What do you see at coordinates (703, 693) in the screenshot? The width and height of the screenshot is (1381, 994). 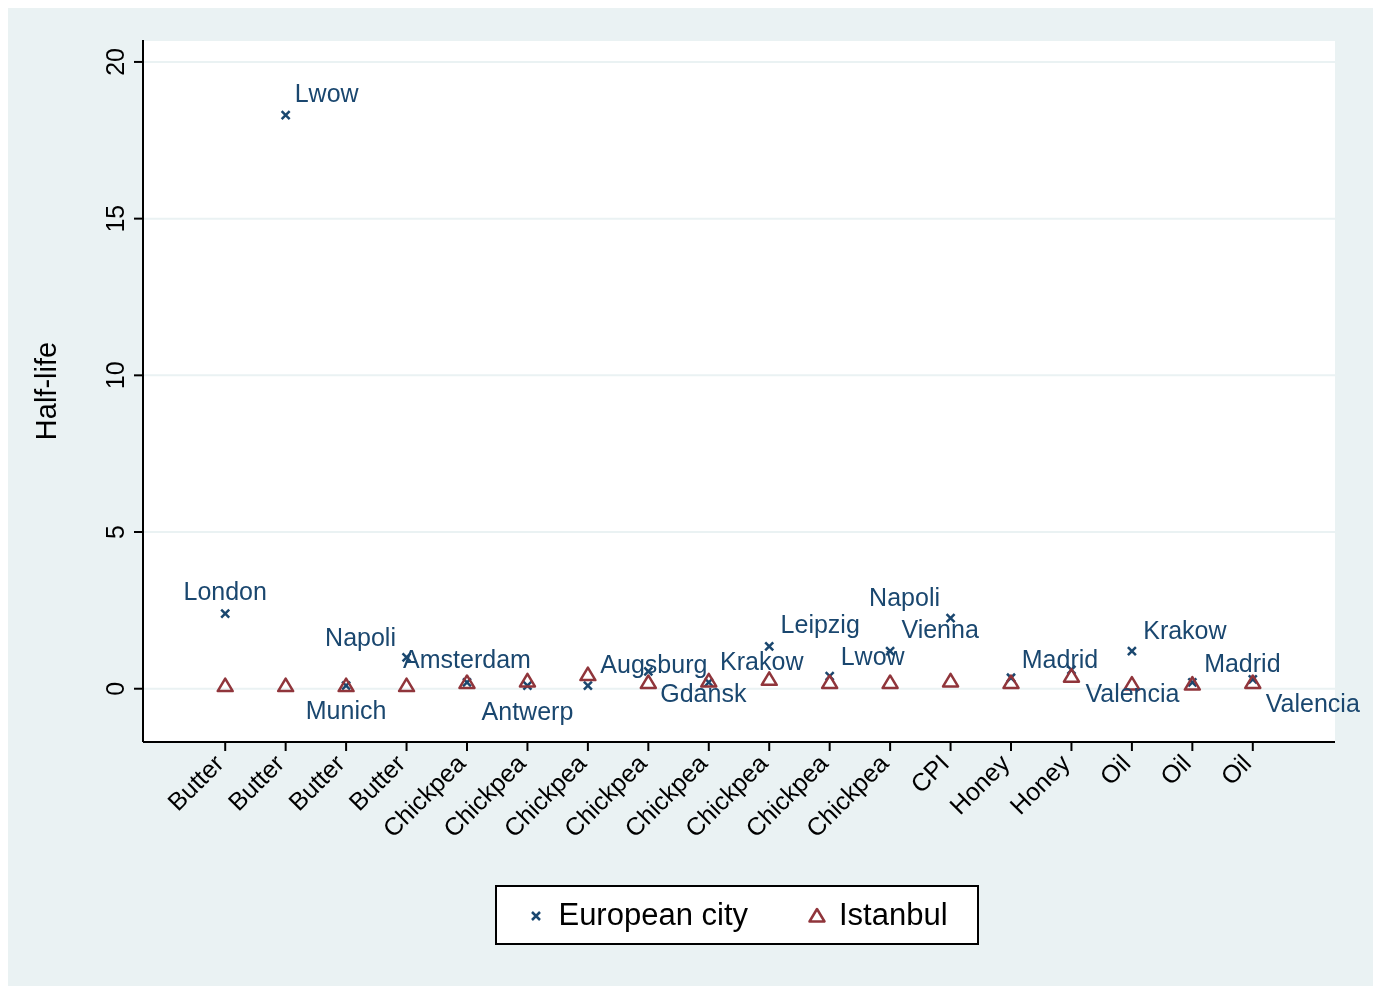 I see `data-label: Gdansk` at bounding box center [703, 693].